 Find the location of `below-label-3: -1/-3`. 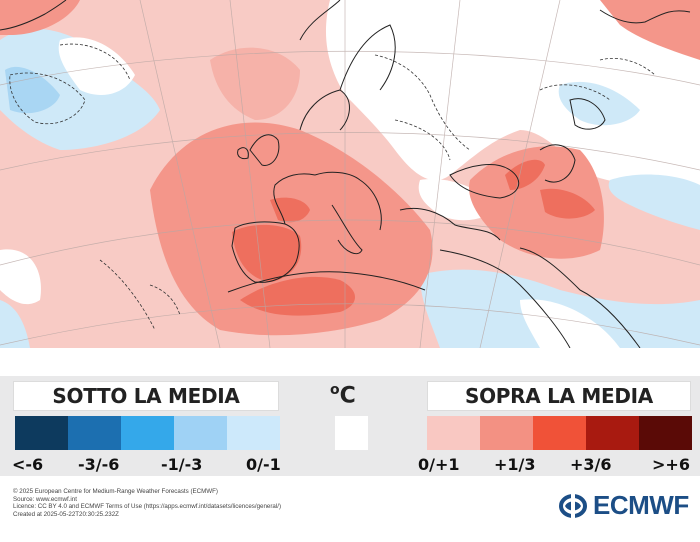

below-label-3: -1/-3 is located at coordinates (182, 464).